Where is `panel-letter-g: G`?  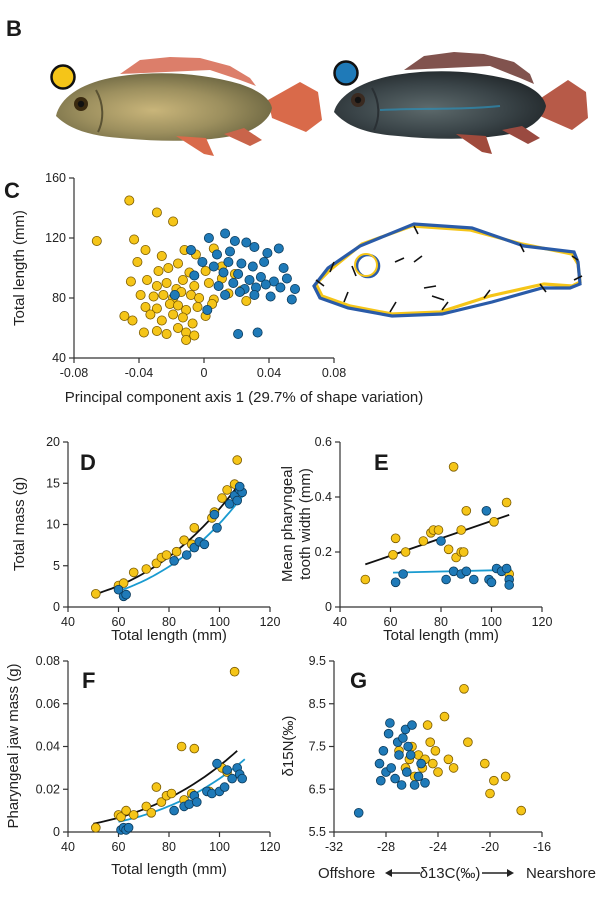 panel-letter-g: G is located at coordinates (358, 680).